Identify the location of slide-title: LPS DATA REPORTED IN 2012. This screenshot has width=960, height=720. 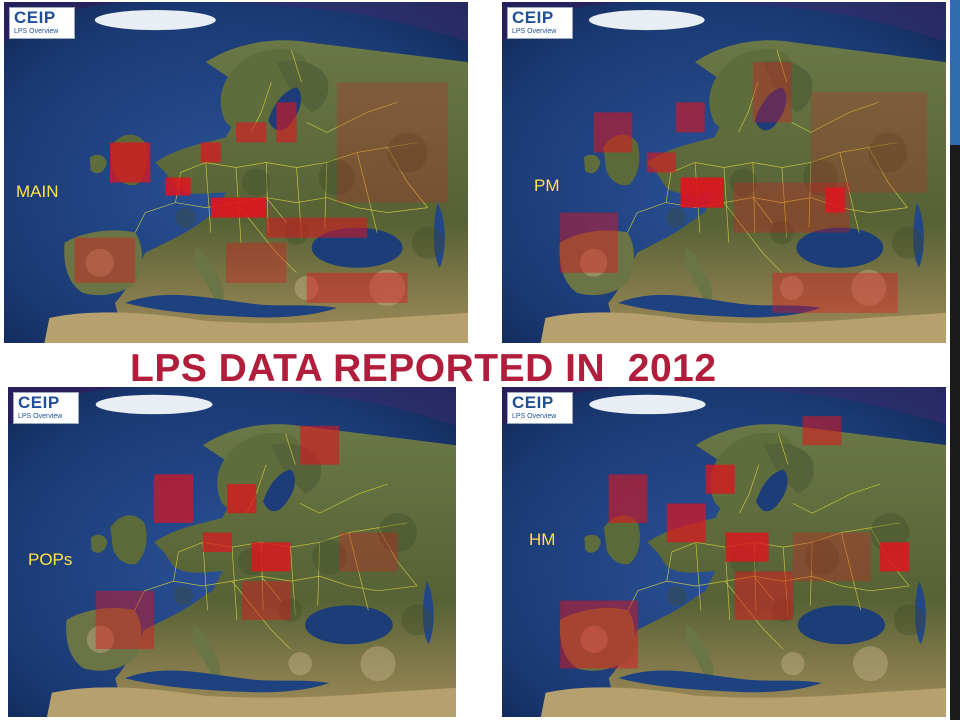
(423, 368).